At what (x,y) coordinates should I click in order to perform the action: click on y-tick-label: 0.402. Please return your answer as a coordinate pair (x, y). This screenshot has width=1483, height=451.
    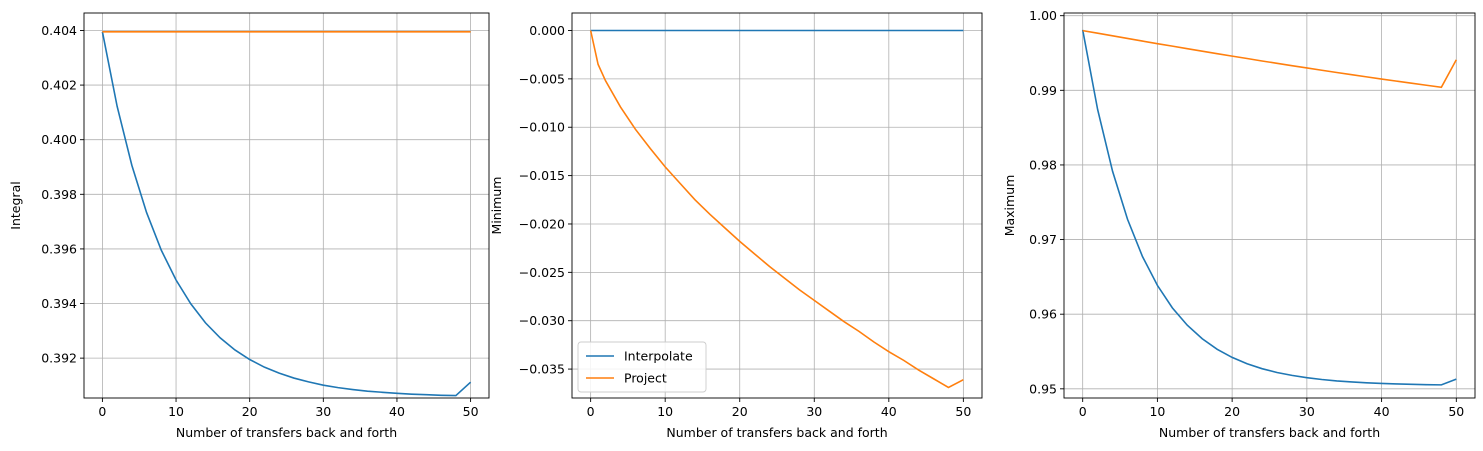
    Looking at the image, I should click on (59, 85).